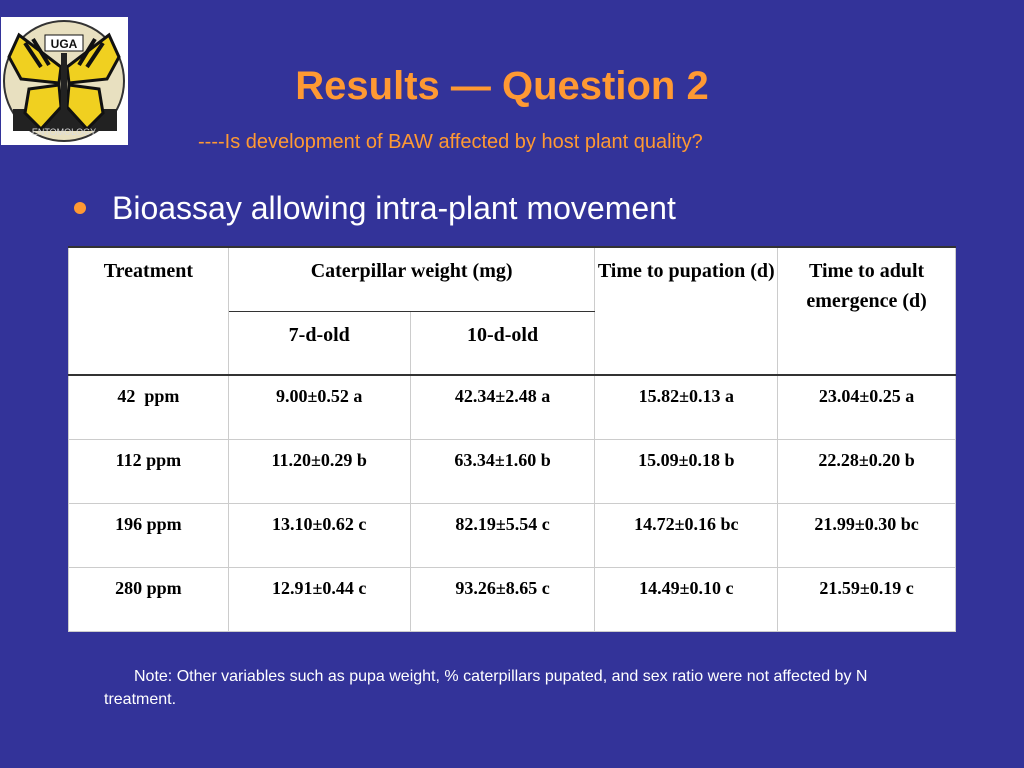 The height and width of the screenshot is (768, 1024). Describe the element at coordinates (502, 86) in the screenshot. I see `slide-title: Results — Question 2` at that location.